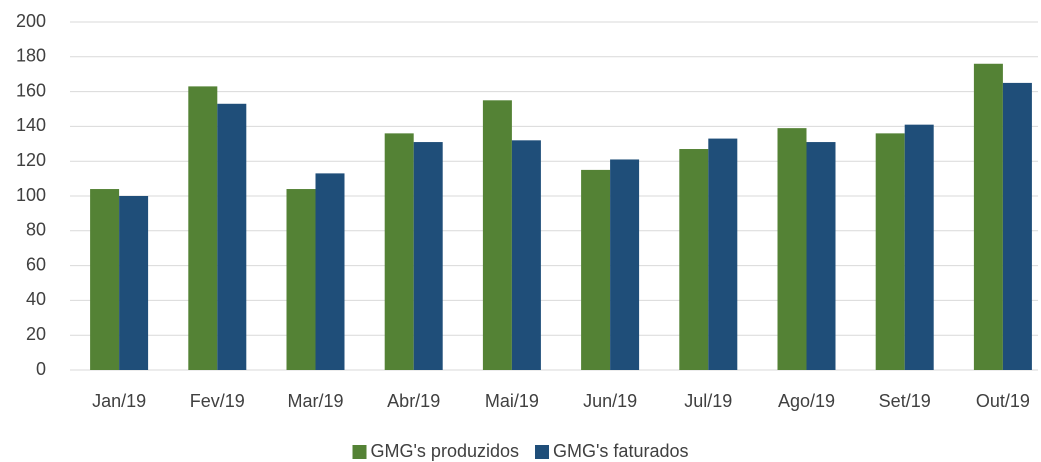 The image size is (1041, 462). Describe the element at coordinates (36, 299) in the screenshot. I see `y-tick-label: 40` at that location.